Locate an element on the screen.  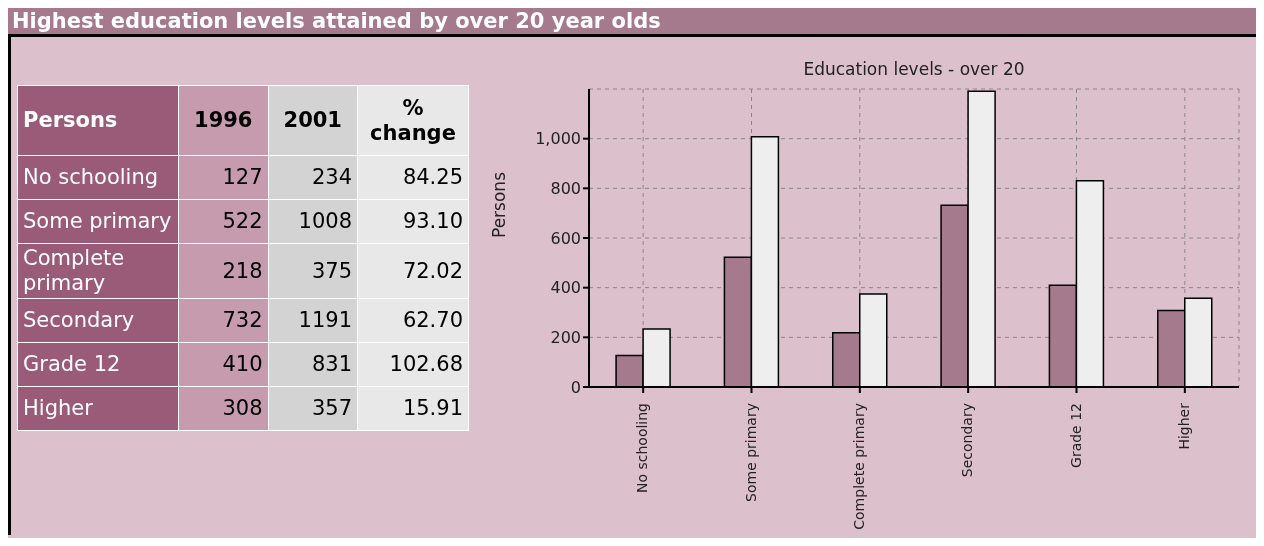
data-label: 522 is located at coordinates (223, 221).